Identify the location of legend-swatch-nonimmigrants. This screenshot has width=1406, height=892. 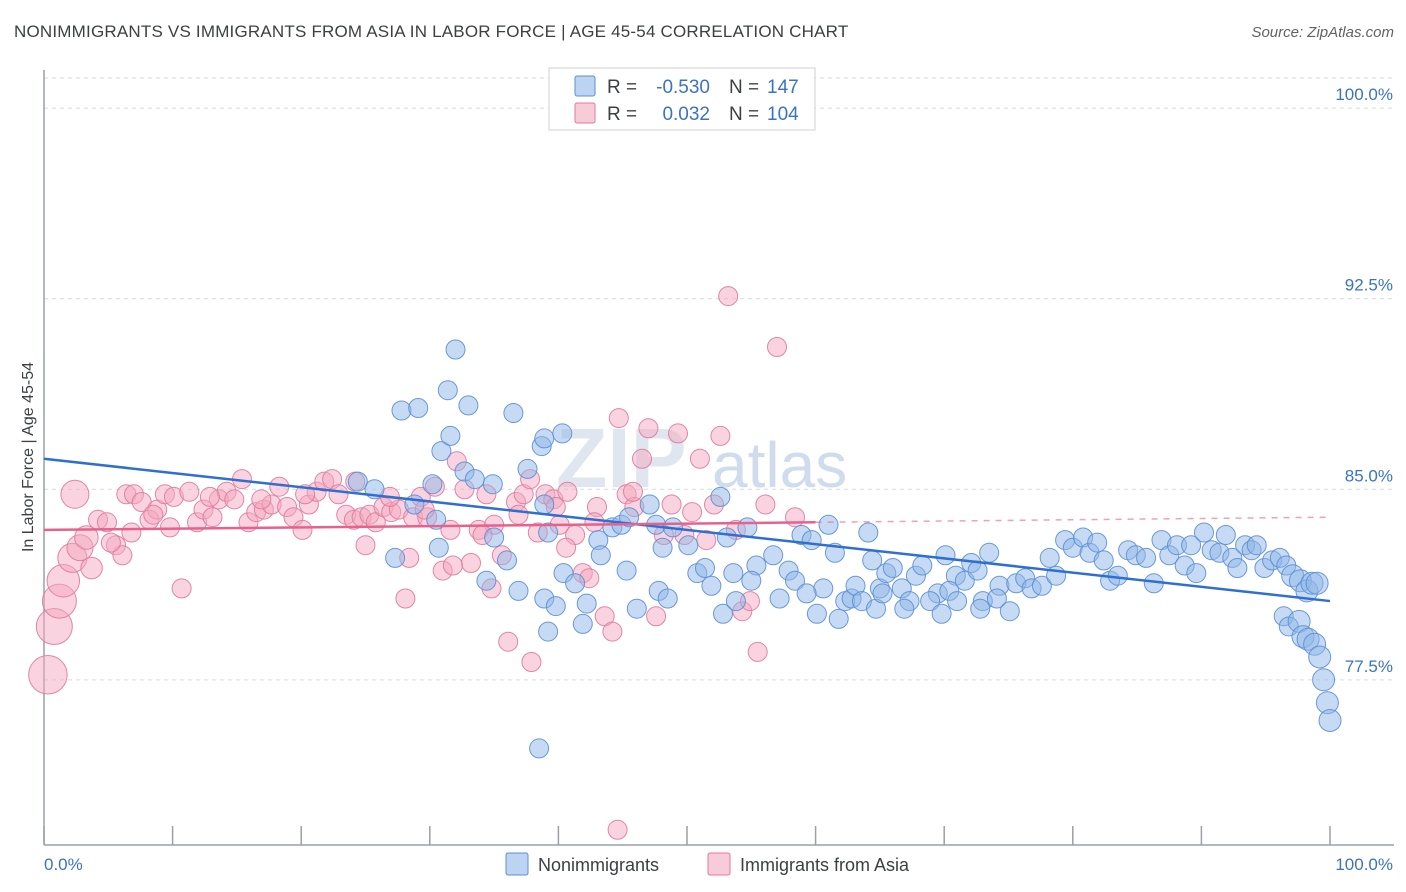
(585, 86).